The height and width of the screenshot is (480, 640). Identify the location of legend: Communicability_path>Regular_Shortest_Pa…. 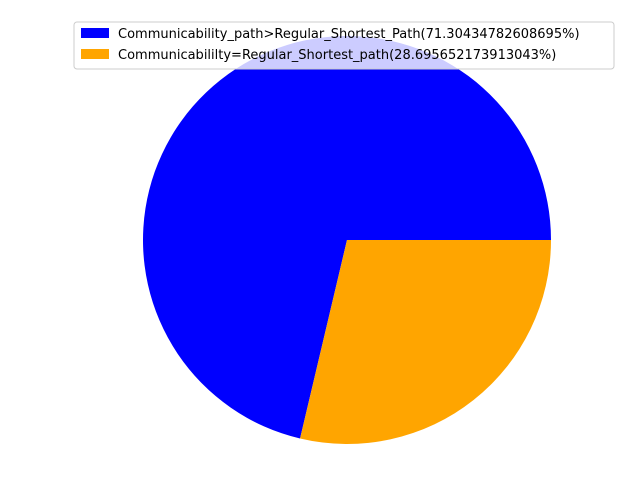
(344, 45).